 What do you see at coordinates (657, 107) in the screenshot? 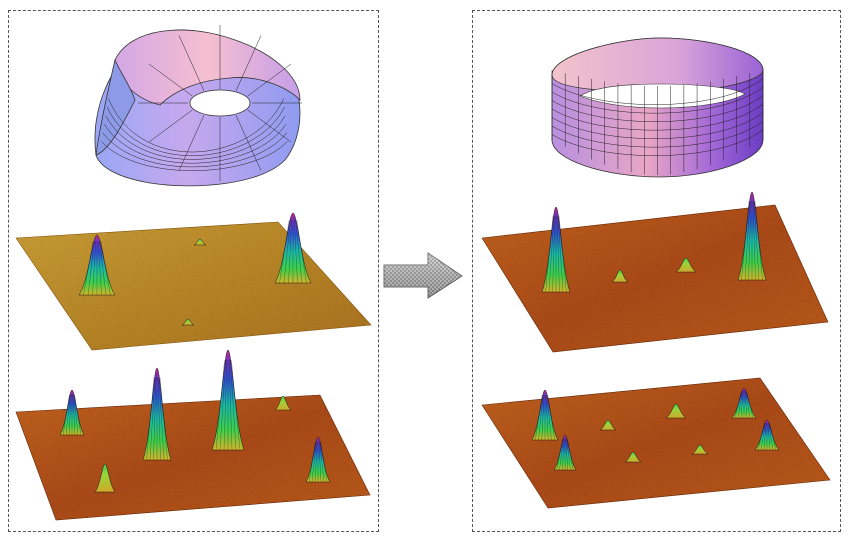
I see `cylindrical-band` at bounding box center [657, 107].